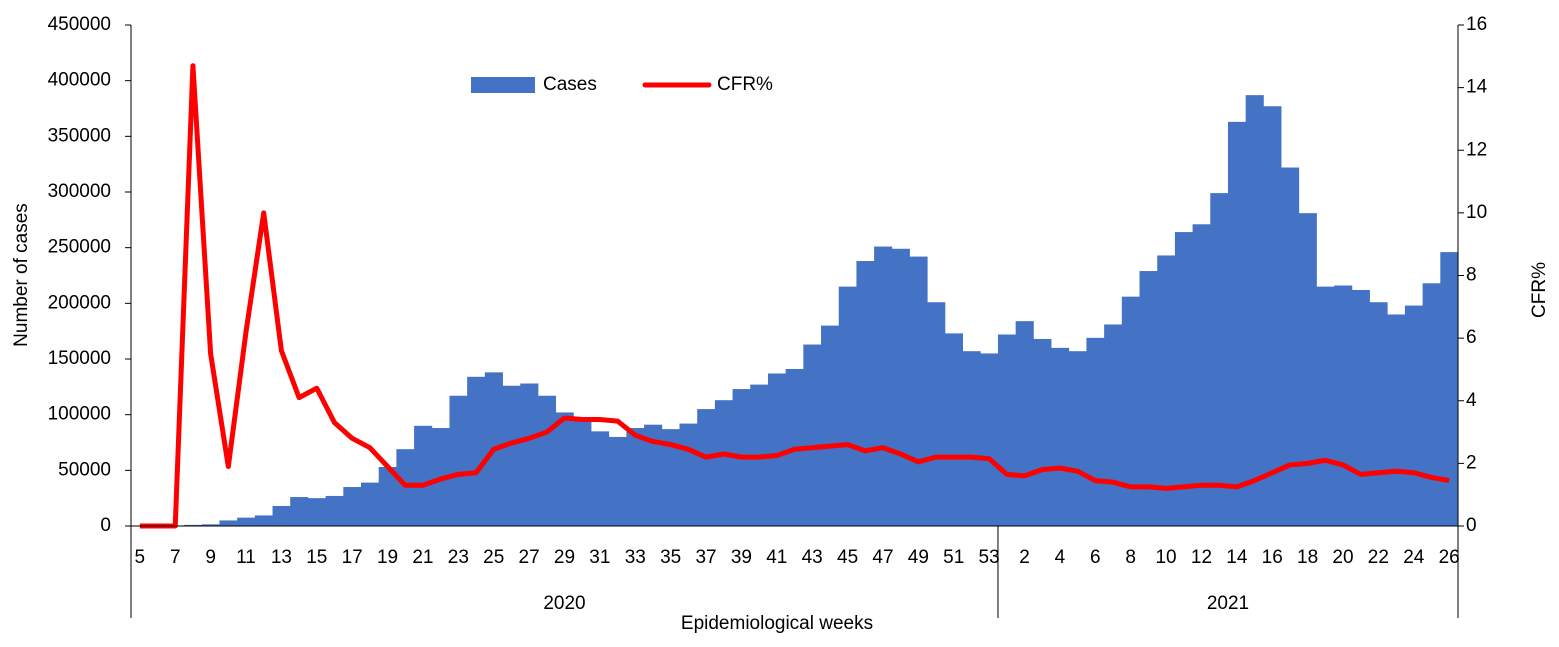 This screenshot has height=647, width=1559. I want to click on legend-swatch, so click(503, 85).